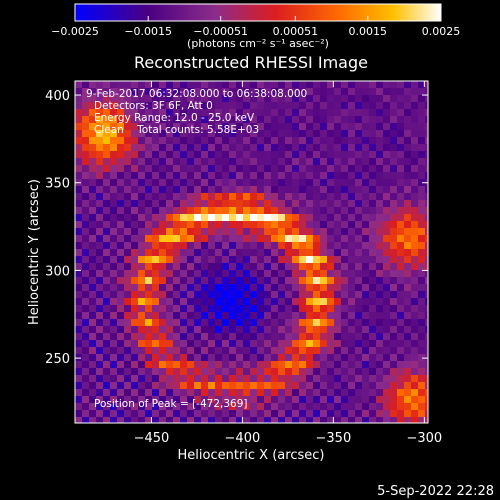  What do you see at coordinates (153, 106) in the screenshot?
I see `annotation-detectors: Detectors: 3F 6F, Att 0` at bounding box center [153, 106].